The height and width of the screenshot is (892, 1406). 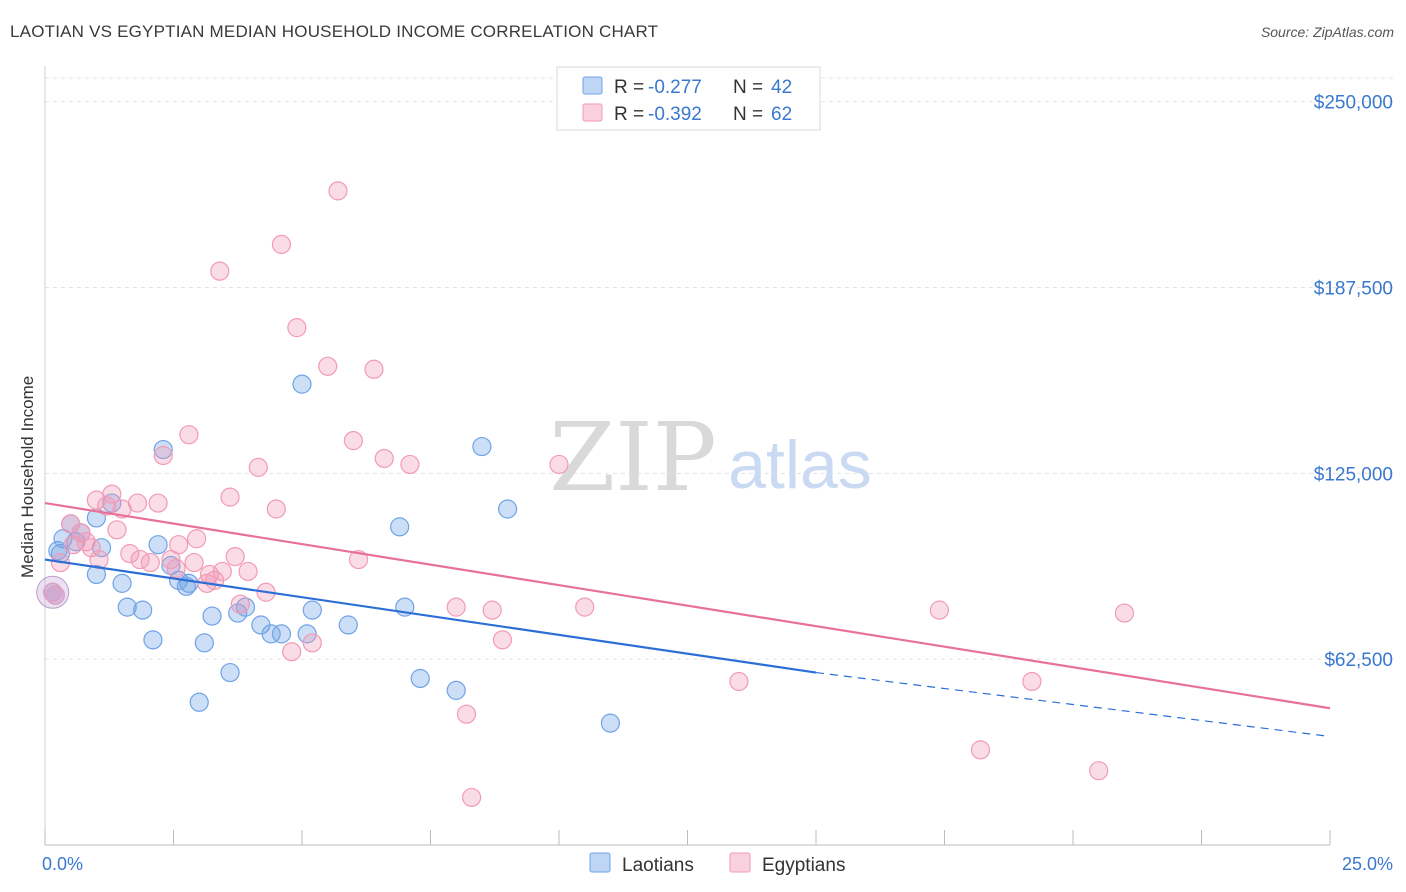 I want to click on laotians-trend-line, so click(x=430, y=616).